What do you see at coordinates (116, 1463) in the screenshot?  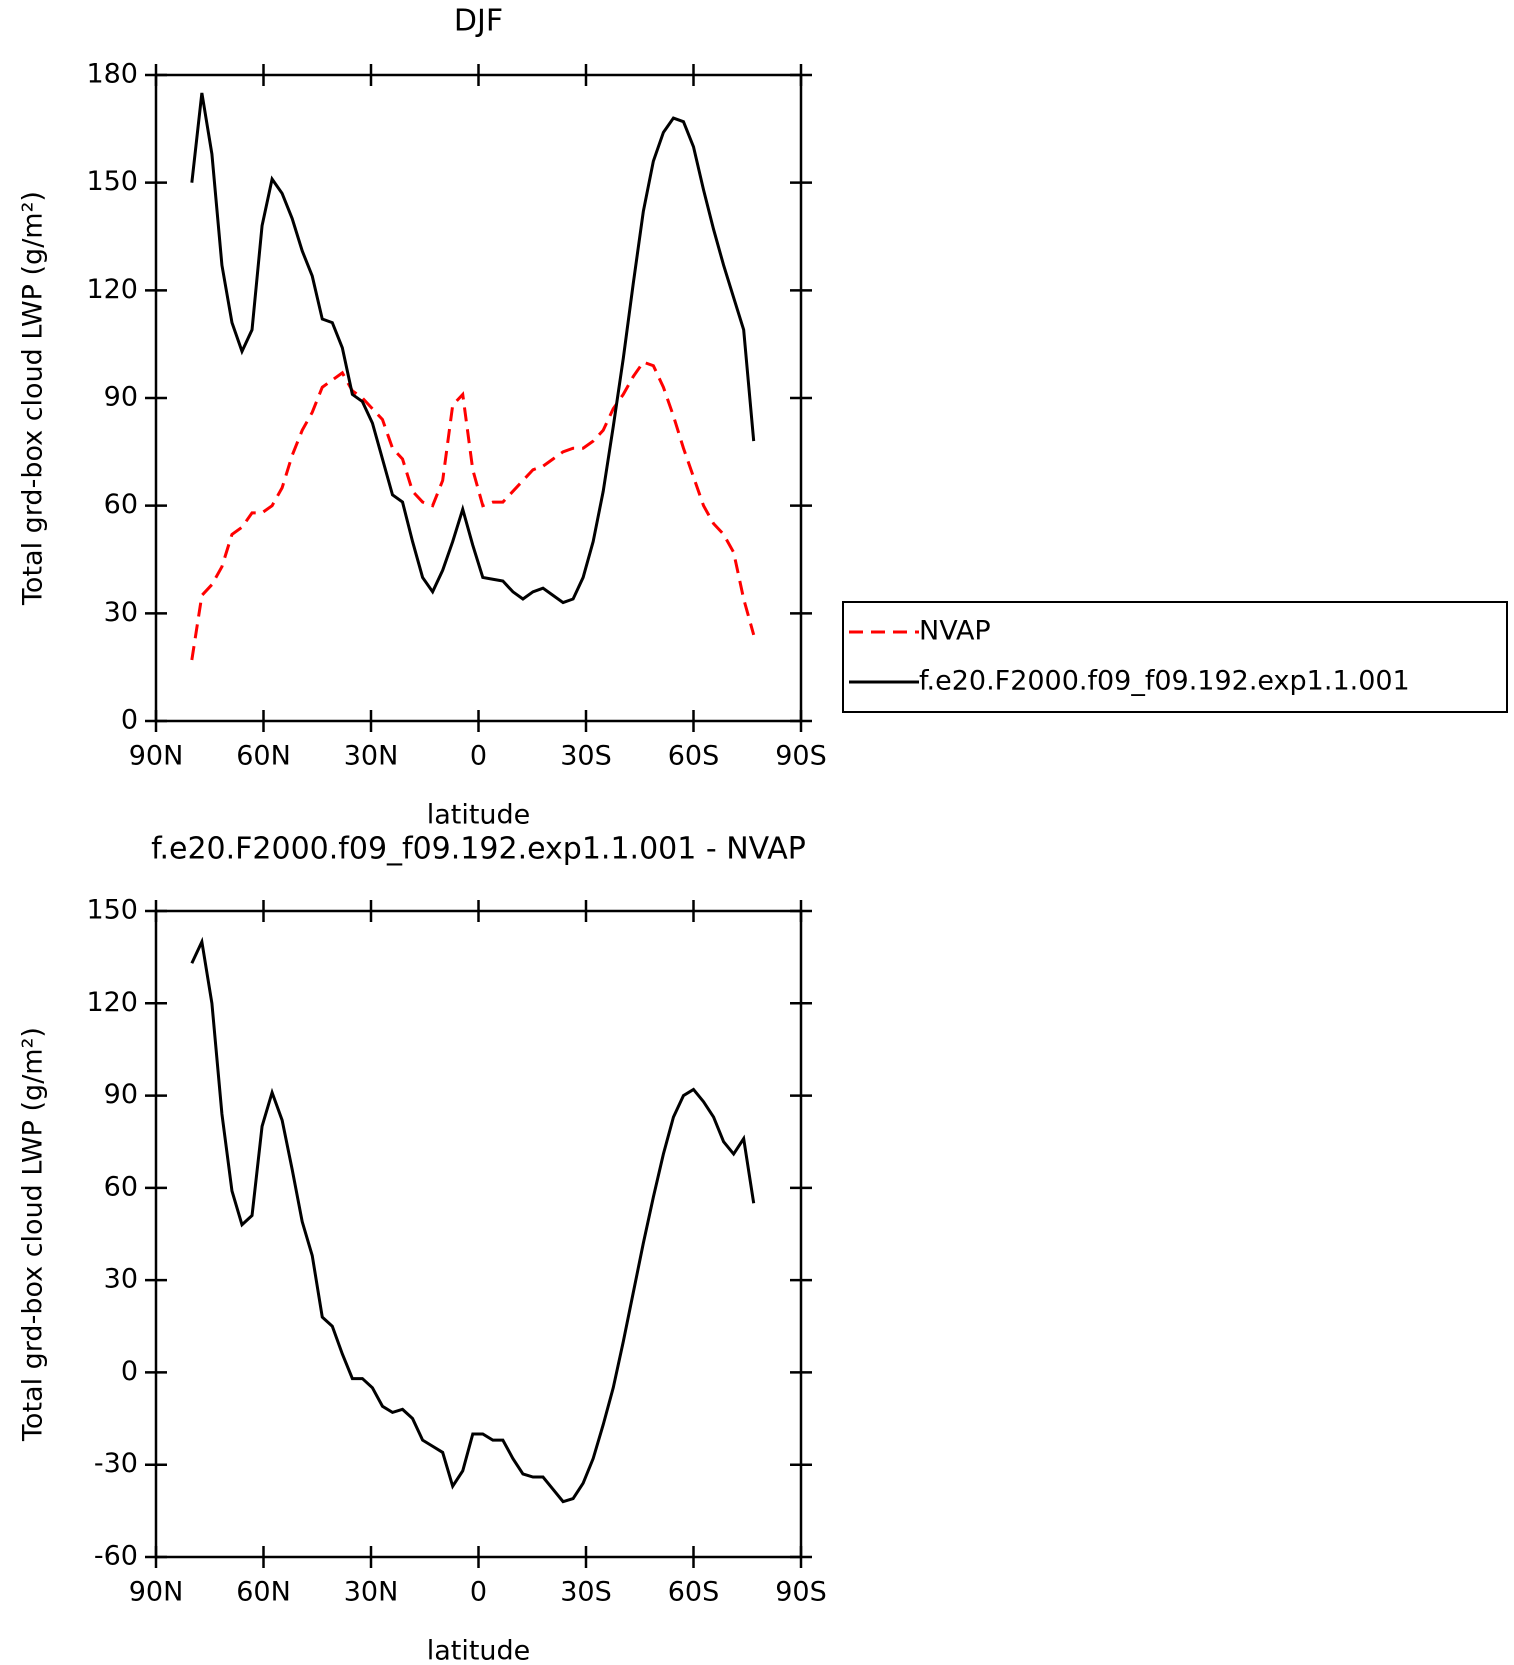 I see `y-tick-label: -30` at bounding box center [116, 1463].